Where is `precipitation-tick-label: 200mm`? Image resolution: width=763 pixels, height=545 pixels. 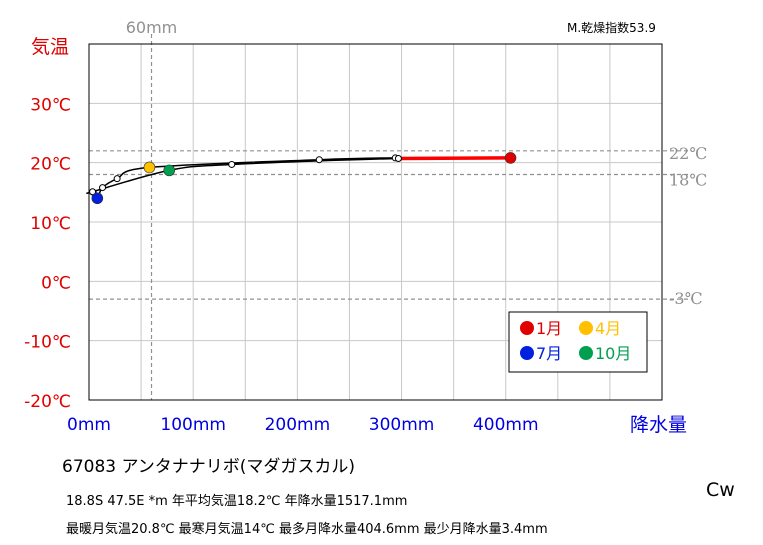
precipitation-tick-label: 200mm is located at coordinates (298, 425).